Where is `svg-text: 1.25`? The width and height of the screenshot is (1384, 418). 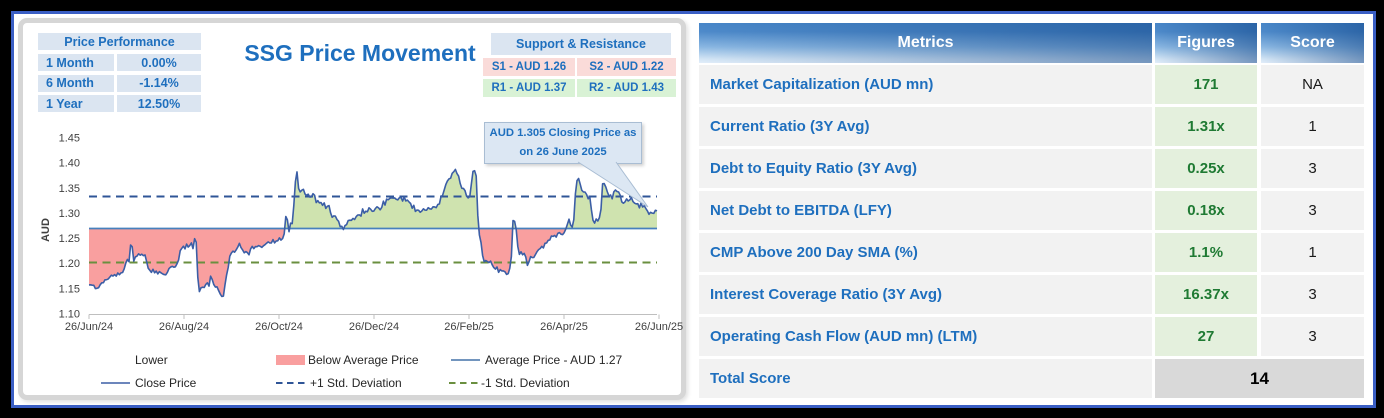
svg-text: 1.25 is located at coordinates (69, 239).